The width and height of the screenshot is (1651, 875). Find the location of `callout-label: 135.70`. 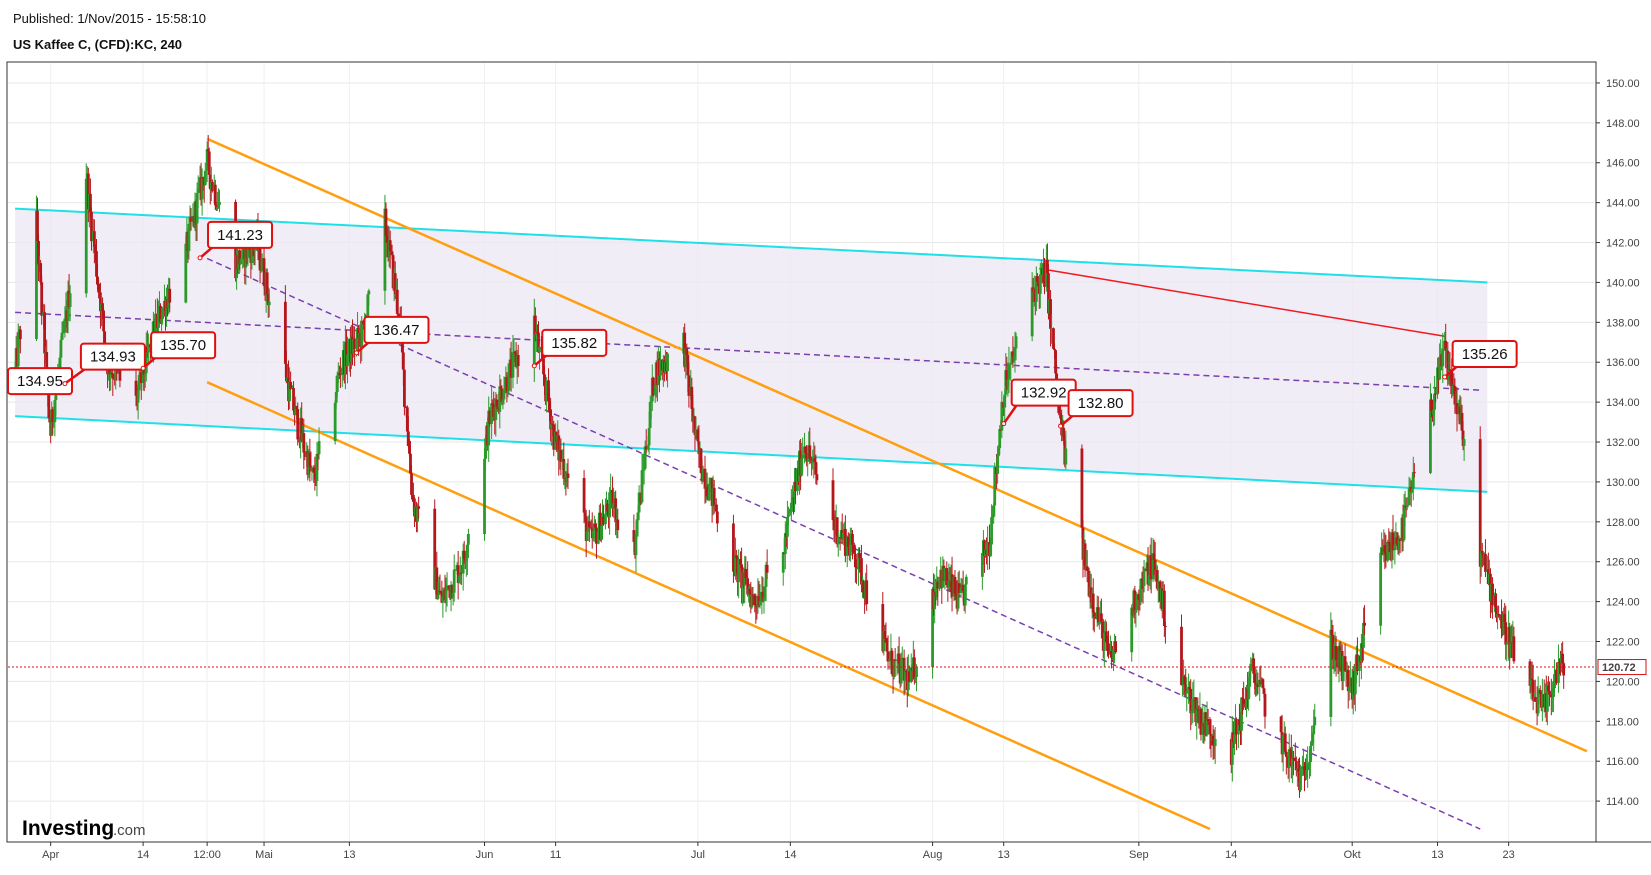

callout-label: 135.70 is located at coordinates (183, 345).